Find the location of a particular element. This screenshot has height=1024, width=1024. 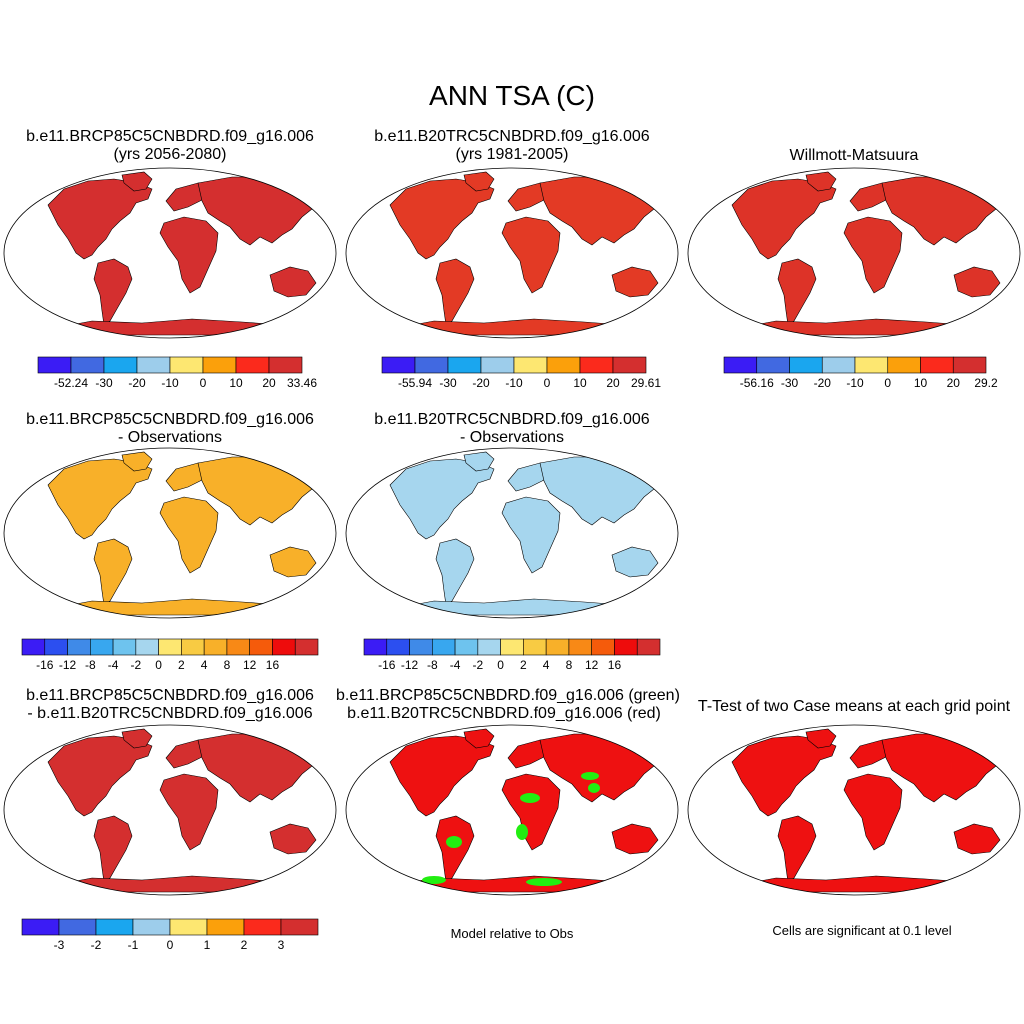

map-rcp85-minus-obs is located at coordinates (170, 533).